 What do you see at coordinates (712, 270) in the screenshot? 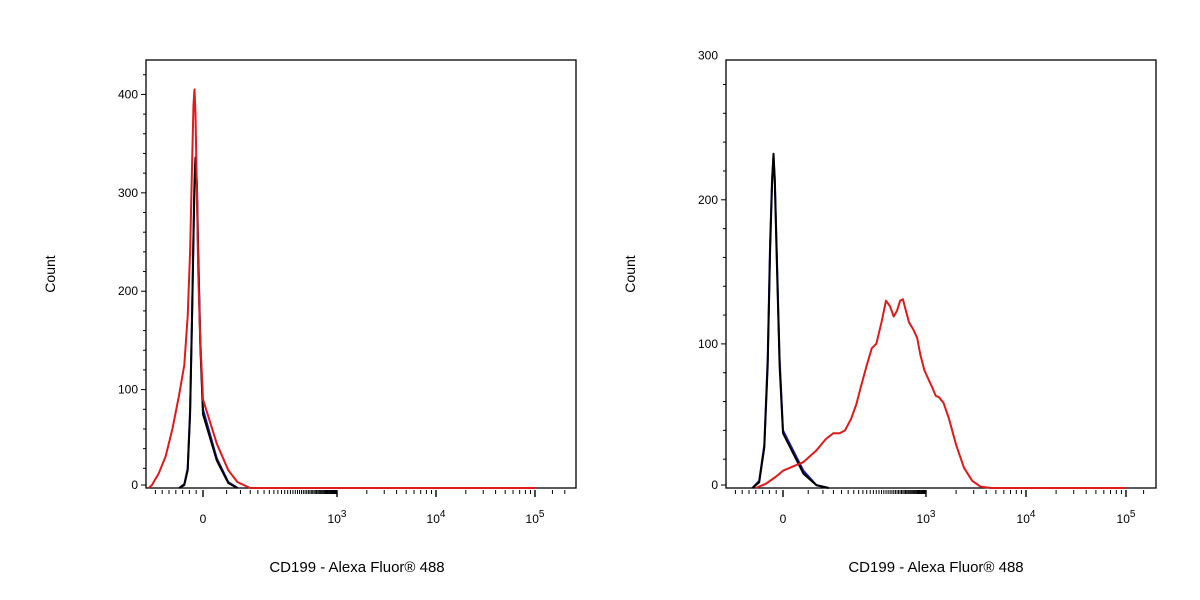
I see `y-axis: 0 100 200 300` at bounding box center [712, 270].